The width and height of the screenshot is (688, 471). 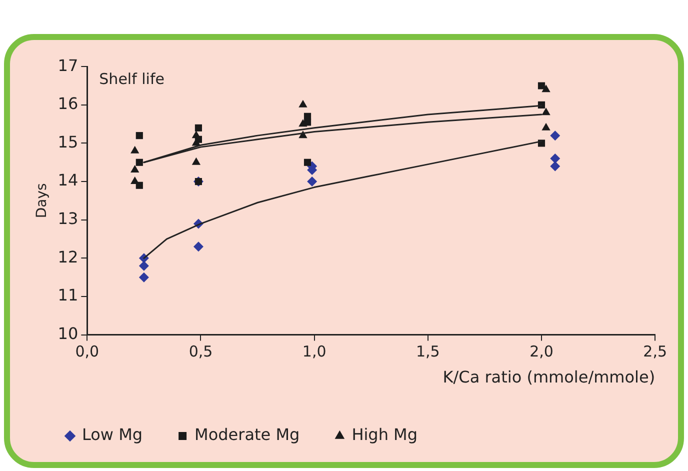 I want to click on x-axis-title: K/Ca ratio (mmole/mmole), so click(x=549, y=377).